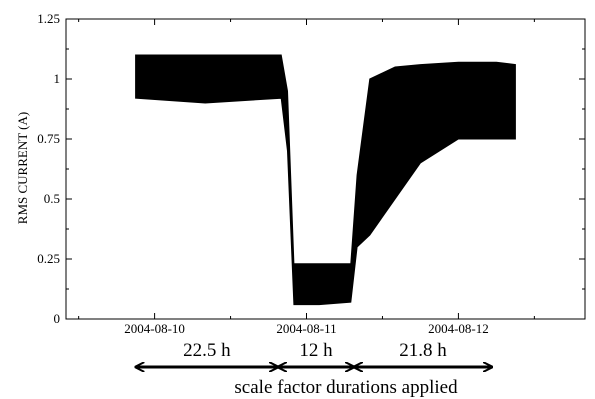 The width and height of the screenshot is (595, 399). What do you see at coordinates (52, 198) in the screenshot?
I see `y-tick-label: 0.5` at bounding box center [52, 198].